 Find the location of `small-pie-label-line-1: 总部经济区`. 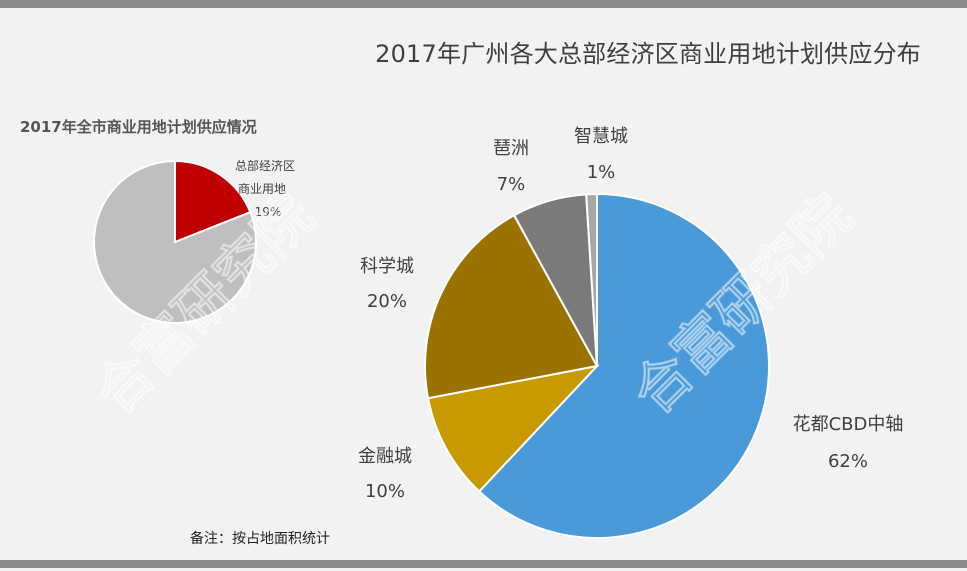

small-pie-label-line-1: 总部经济区 is located at coordinates (265, 165).